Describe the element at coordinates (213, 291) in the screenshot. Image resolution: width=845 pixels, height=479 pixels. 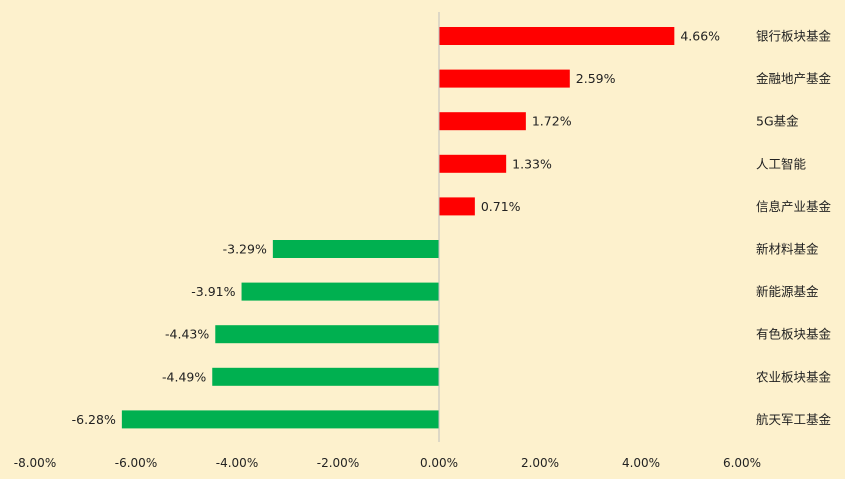
I see `data-label-7: -3.91%` at that location.